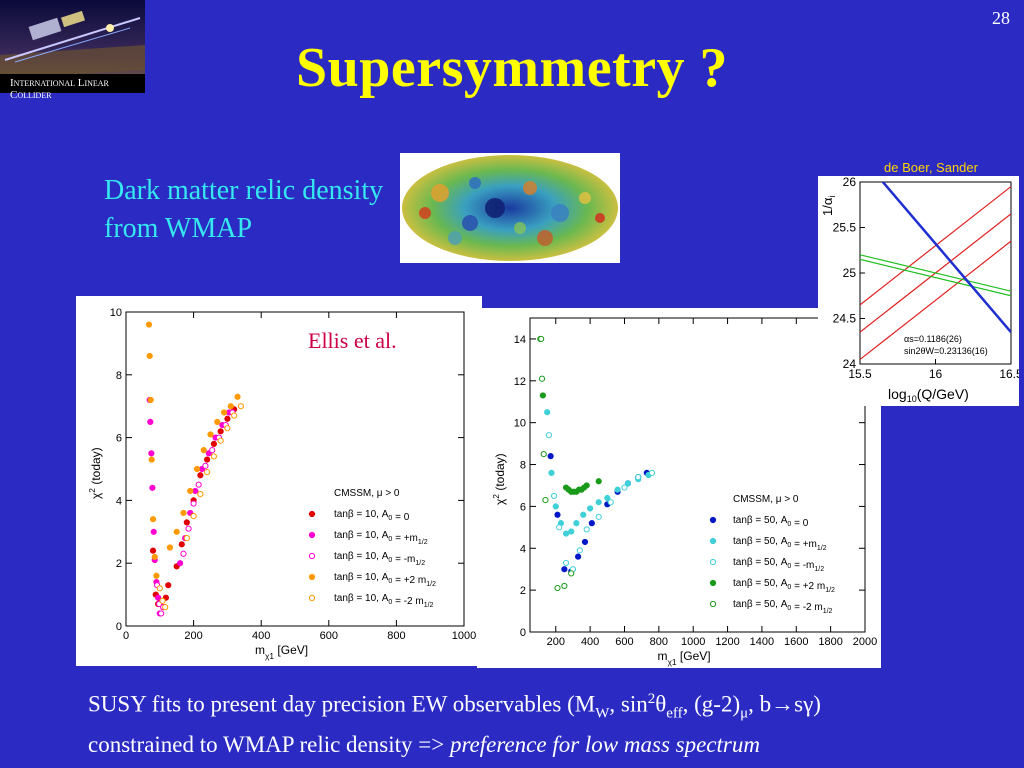 This screenshot has width=1024, height=768. What do you see at coordinates (727, 642) in the screenshot?
I see `x-tick-label: 1200` at bounding box center [727, 642].